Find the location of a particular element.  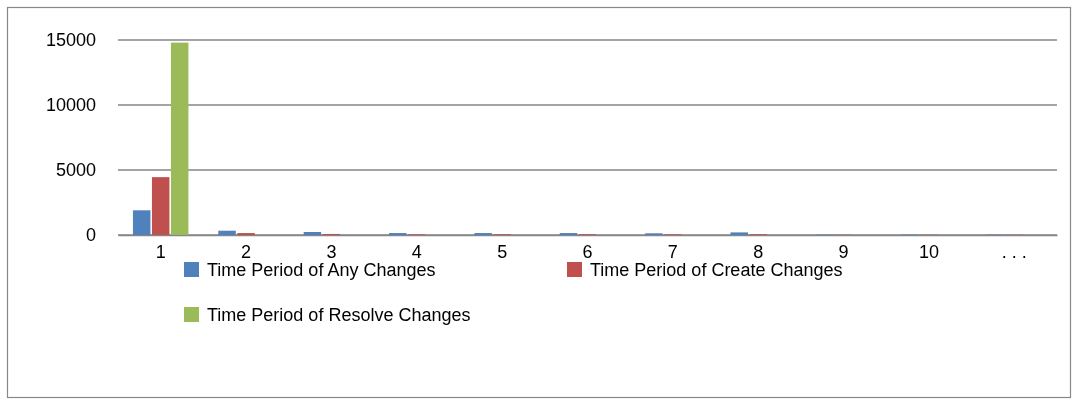

x-tick-label: 4 is located at coordinates (416, 251).